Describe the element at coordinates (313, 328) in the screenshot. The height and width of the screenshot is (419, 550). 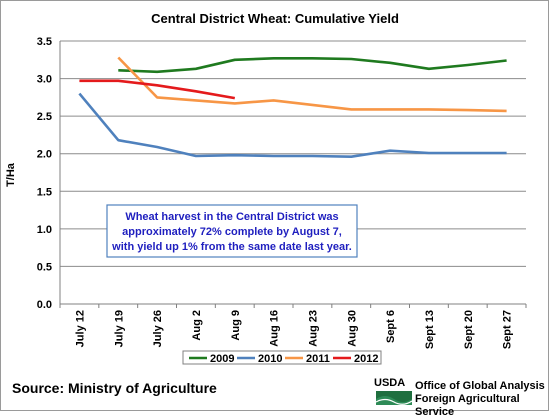
I see `x-tick-label: Aug 23` at that location.